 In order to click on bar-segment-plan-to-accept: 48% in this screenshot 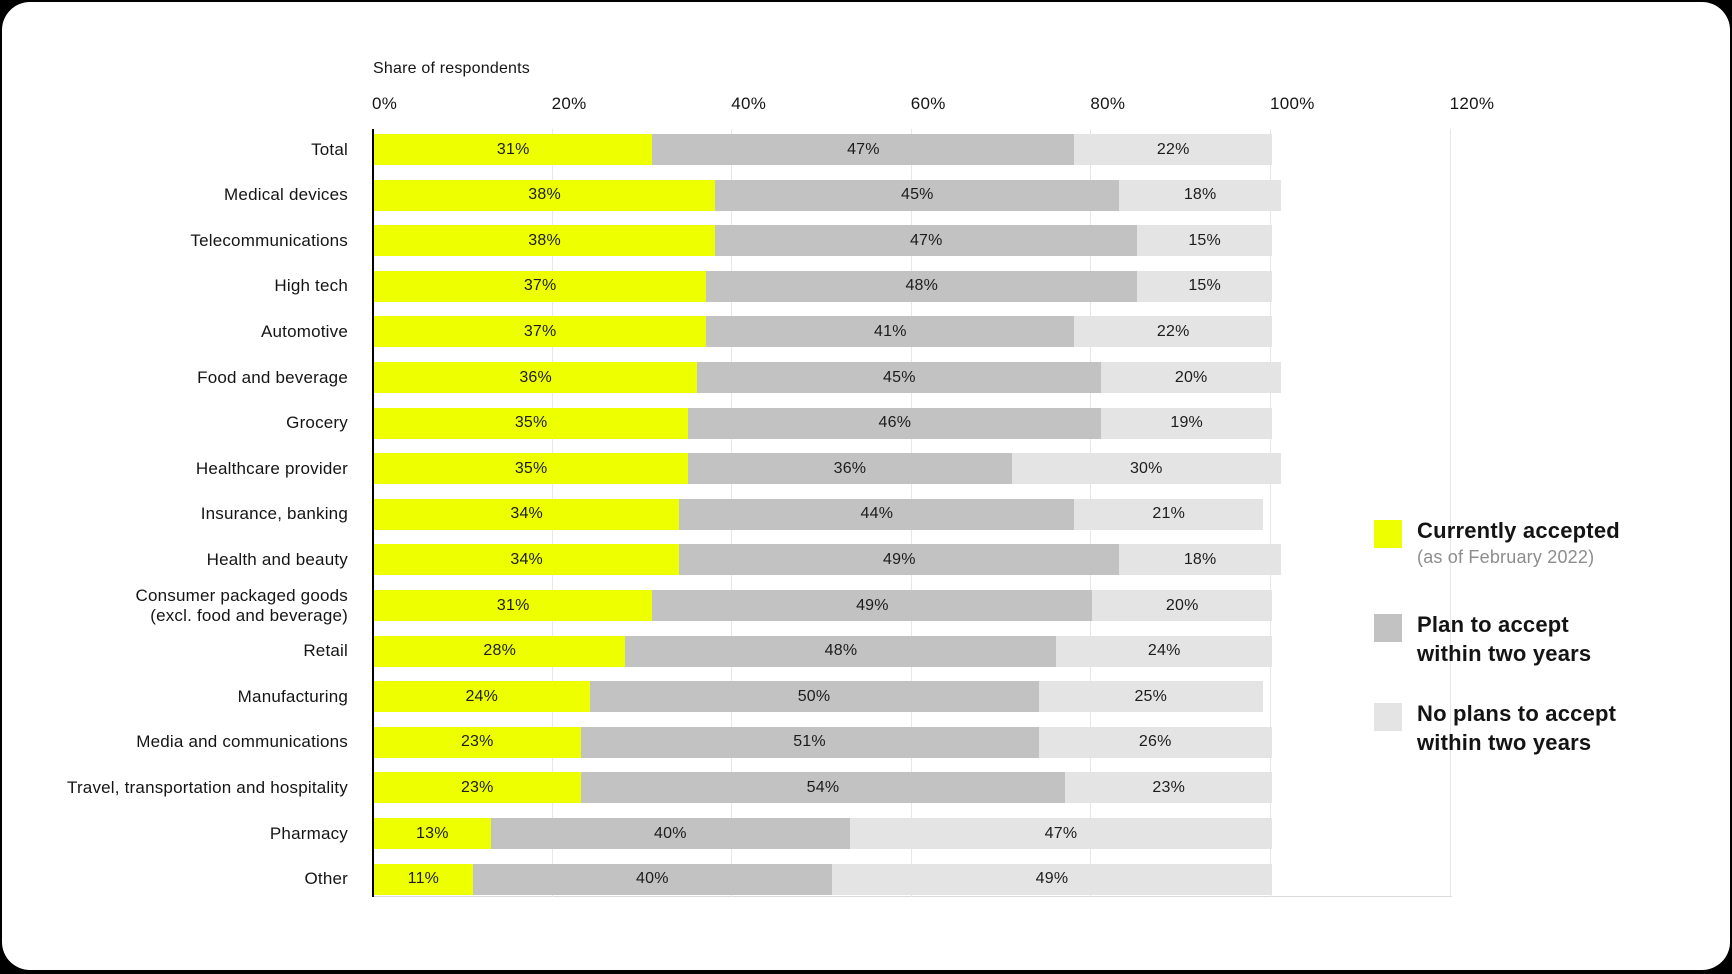, I will do `click(841, 651)`.